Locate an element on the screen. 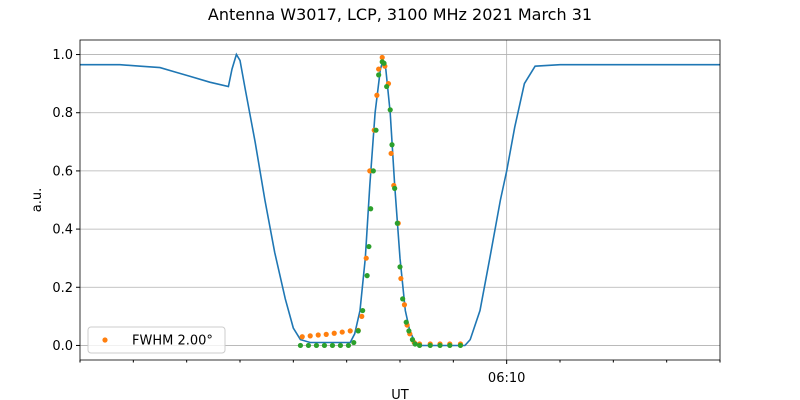 The height and width of the screenshot is (400, 800). y-tick-label: 0.2 is located at coordinates (62, 288).